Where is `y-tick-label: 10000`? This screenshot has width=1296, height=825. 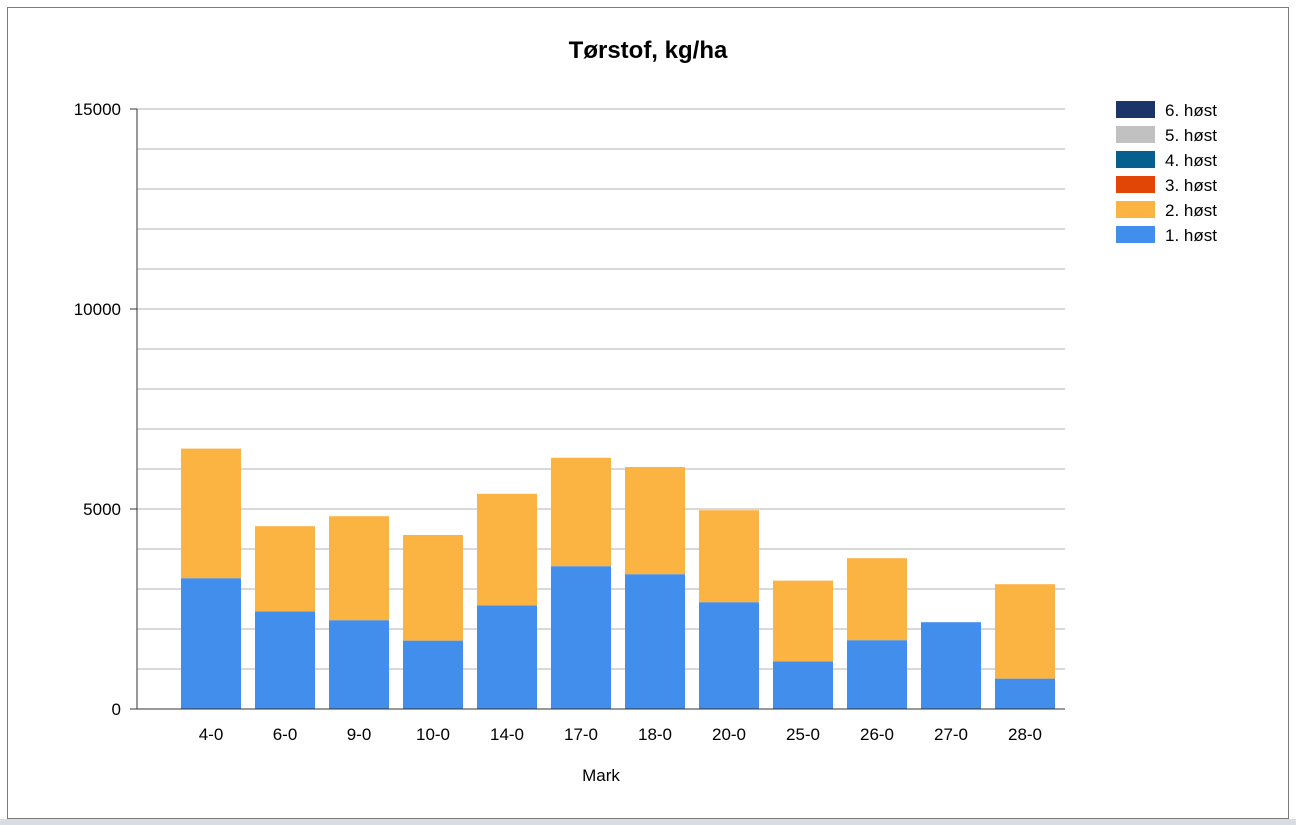
y-tick-label: 10000 is located at coordinates (97, 309).